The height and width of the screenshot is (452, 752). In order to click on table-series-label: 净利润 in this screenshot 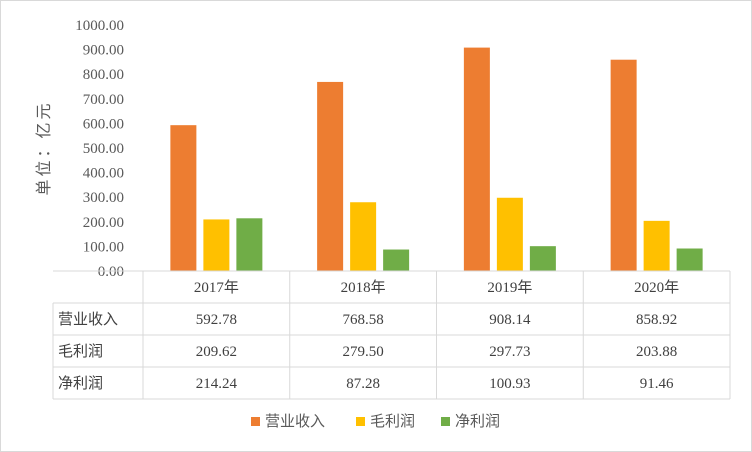, I will do `click(80, 383)`.